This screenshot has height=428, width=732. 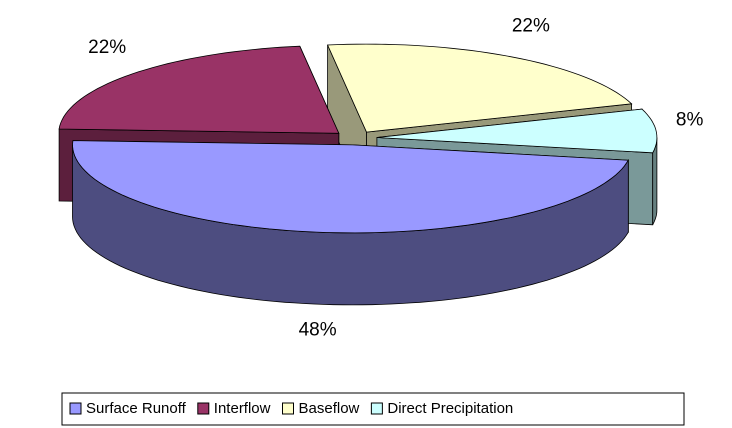 What do you see at coordinates (450, 408) in the screenshot?
I see `legend-label: Direct Precipitation` at bounding box center [450, 408].